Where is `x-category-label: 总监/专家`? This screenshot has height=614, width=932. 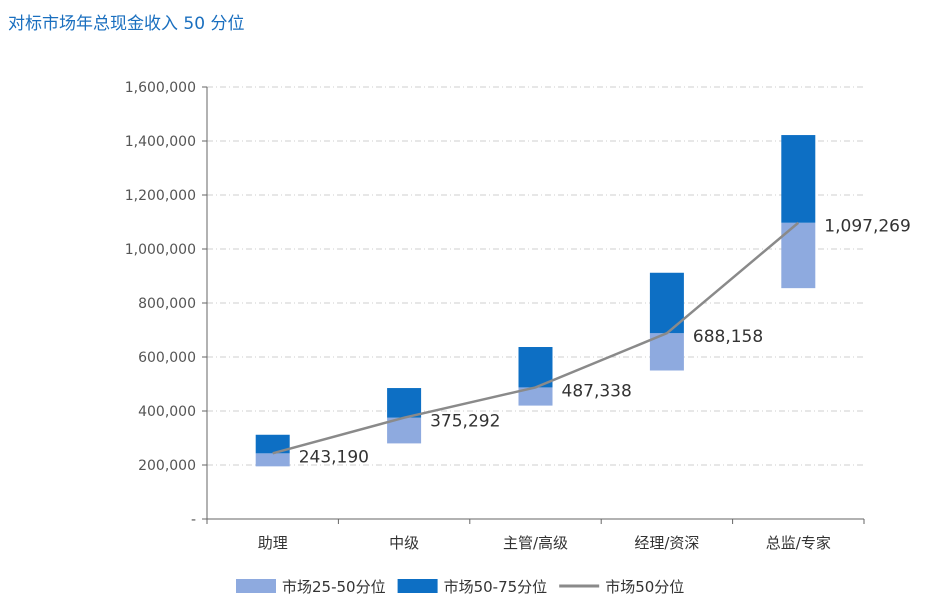 x-category-label: 总监/专家 is located at coordinates (798, 543).